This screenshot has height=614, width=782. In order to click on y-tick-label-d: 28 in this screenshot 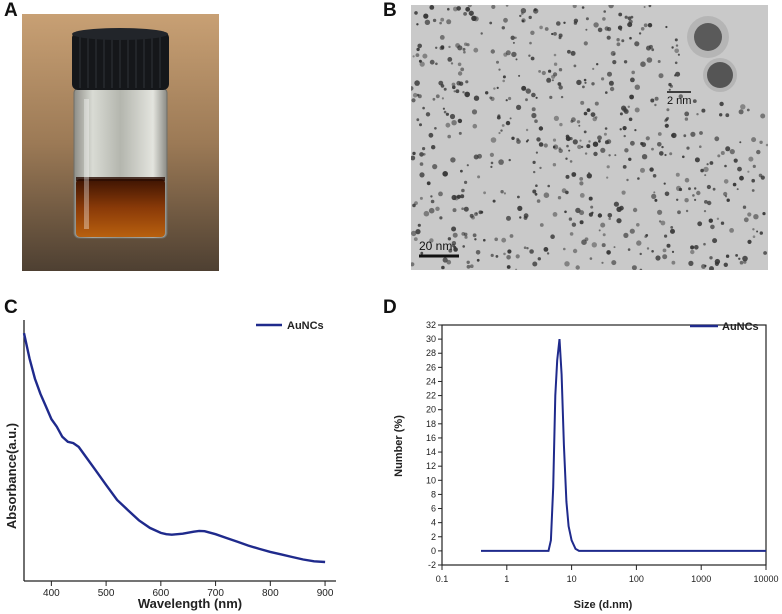, I will do `click(431, 353)`.